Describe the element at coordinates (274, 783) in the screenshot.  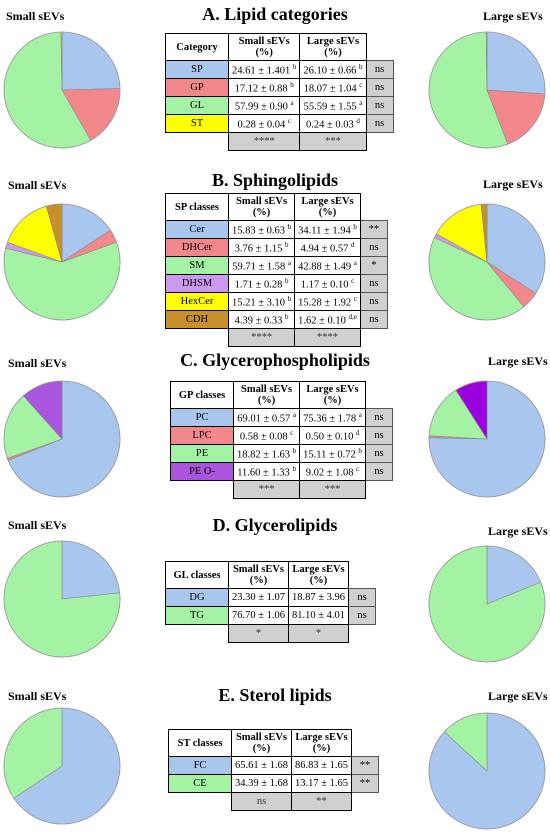
I see `table-row: CE 34.39 ± 1.68 13.17 ± 1.65 **` at that location.